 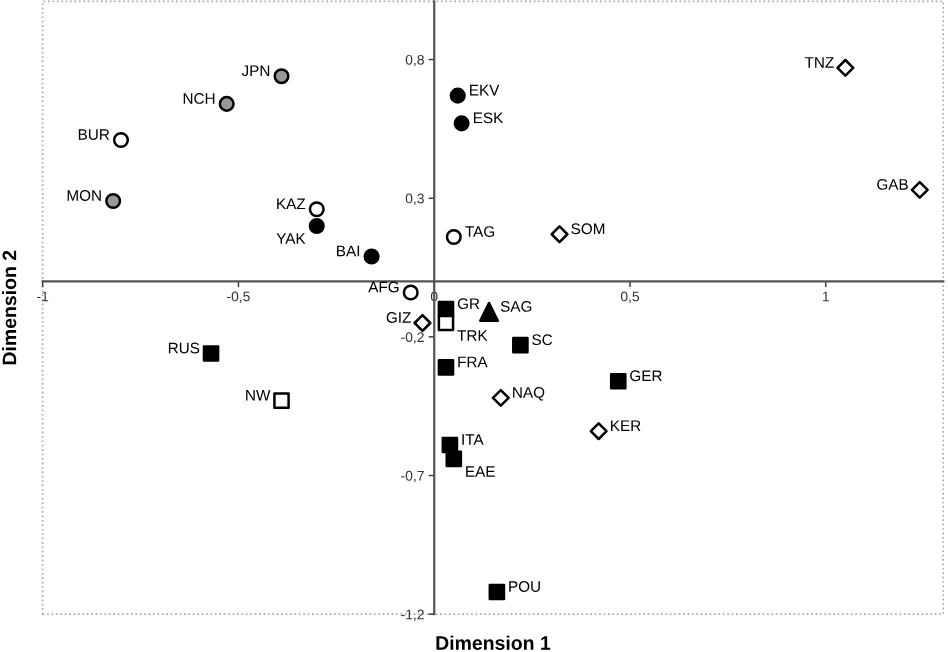 I want to click on y-axis-title: Dimension 2, so click(x=9, y=307).